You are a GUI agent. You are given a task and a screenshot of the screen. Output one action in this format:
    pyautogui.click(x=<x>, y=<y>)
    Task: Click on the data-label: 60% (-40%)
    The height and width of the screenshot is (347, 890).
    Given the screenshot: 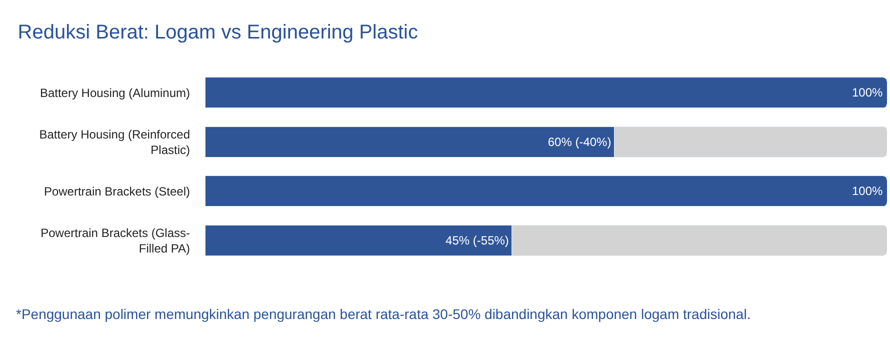 What is the action you would take?
    pyautogui.click(x=580, y=141)
    